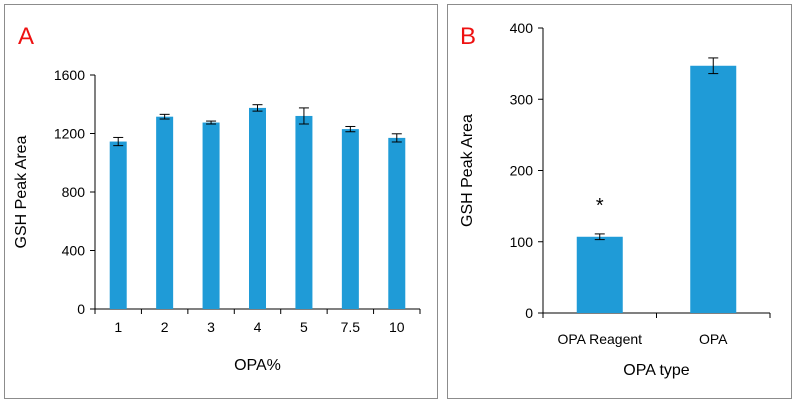 This screenshot has height=407, width=795. I want to click on x-tick-label: 1, so click(118, 327).